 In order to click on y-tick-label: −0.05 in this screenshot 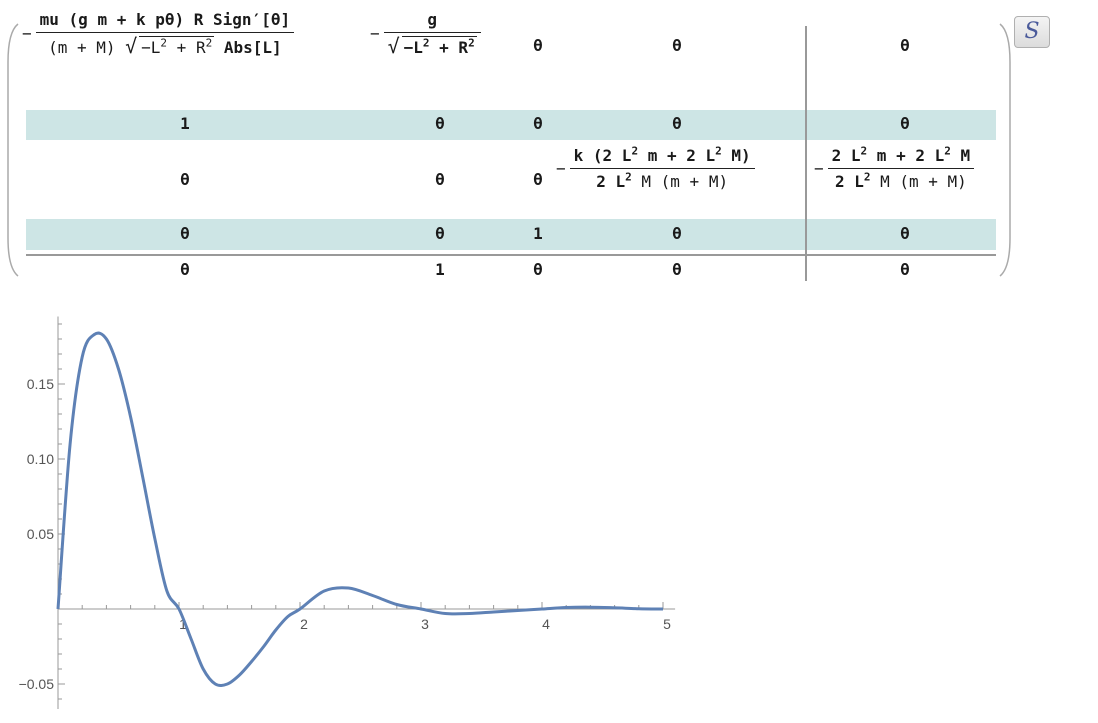, I will do `click(37, 684)`.